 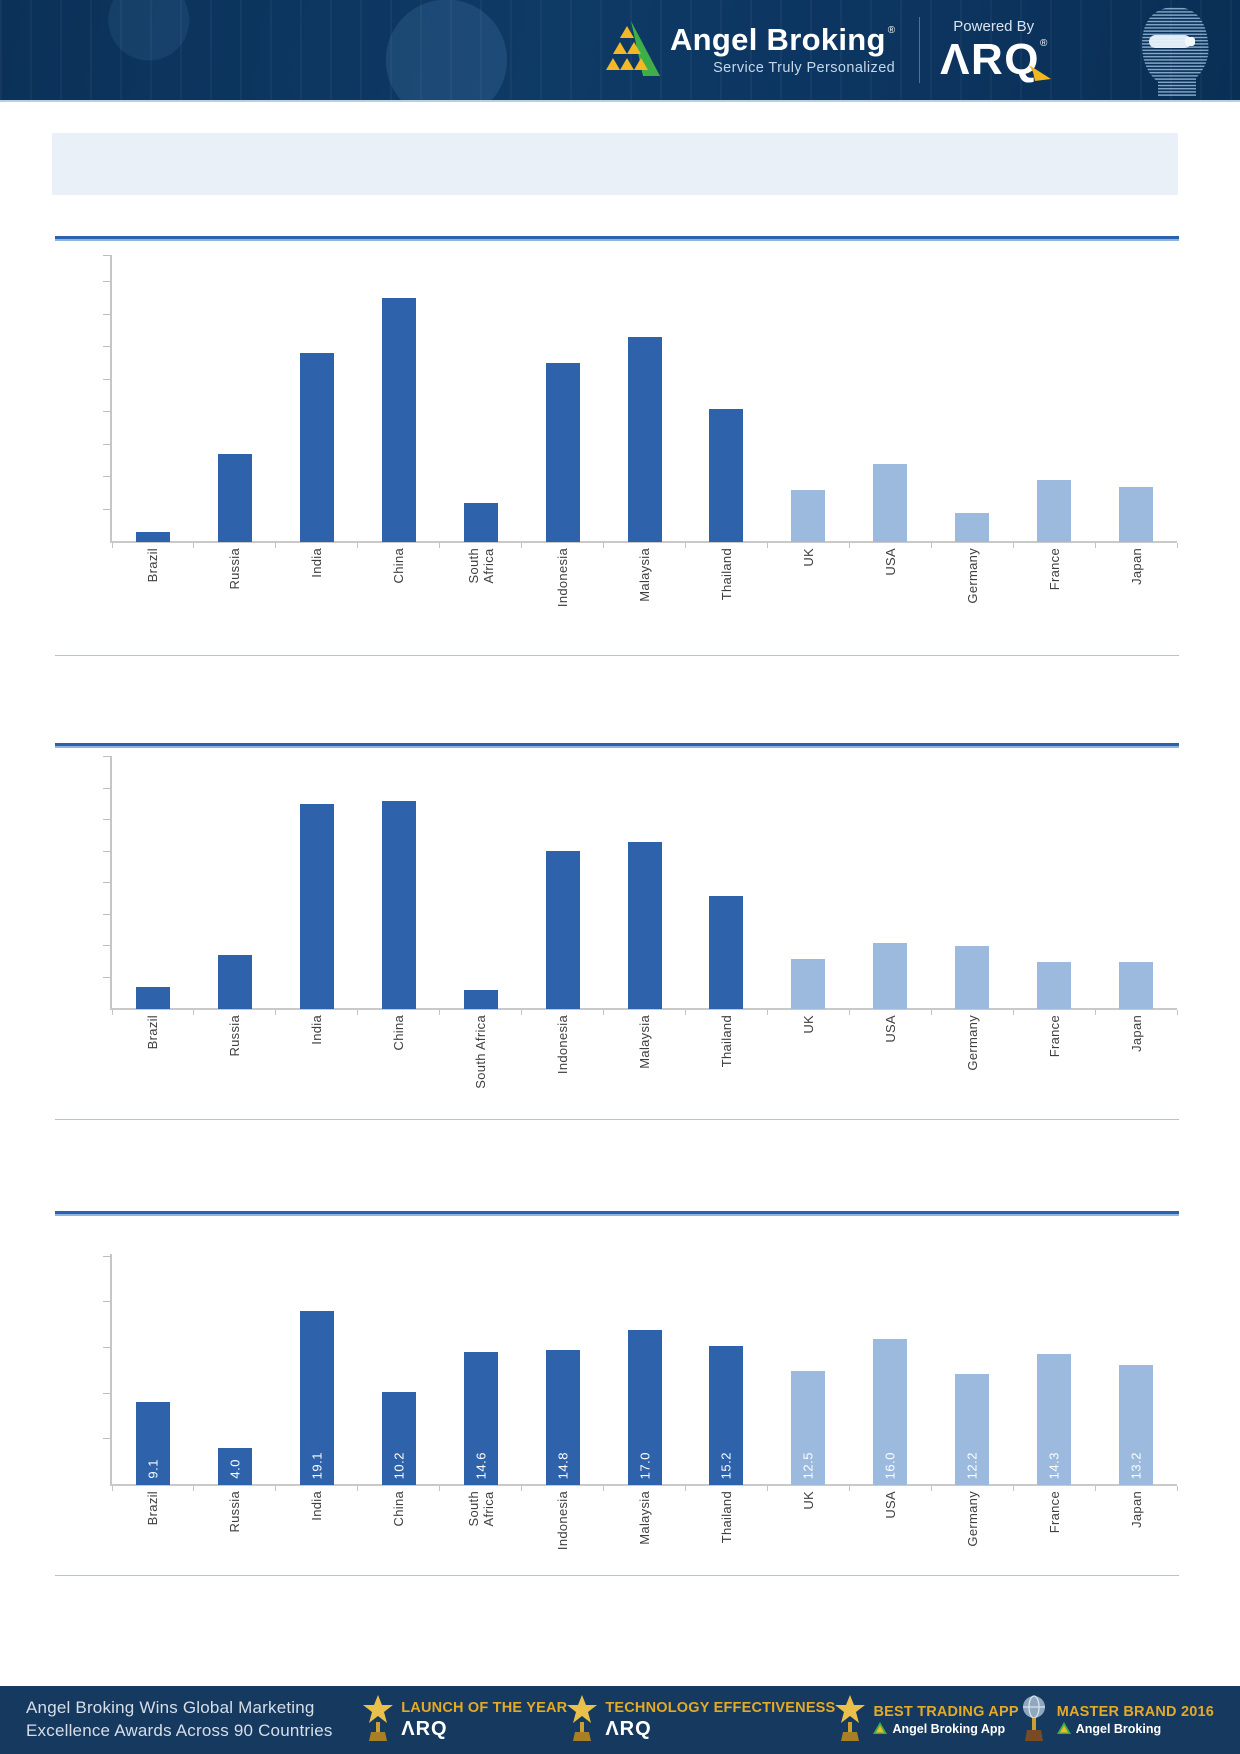 What do you see at coordinates (808, 1500) in the screenshot?
I see `x-label-uk: UK` at bounding box center [808, 1500].